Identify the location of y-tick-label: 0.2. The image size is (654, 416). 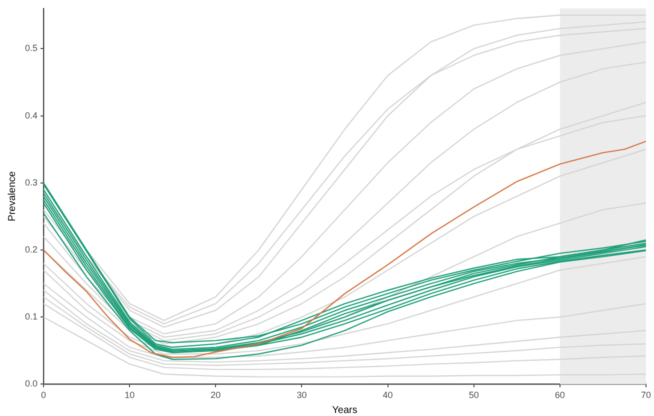
(31, 249).